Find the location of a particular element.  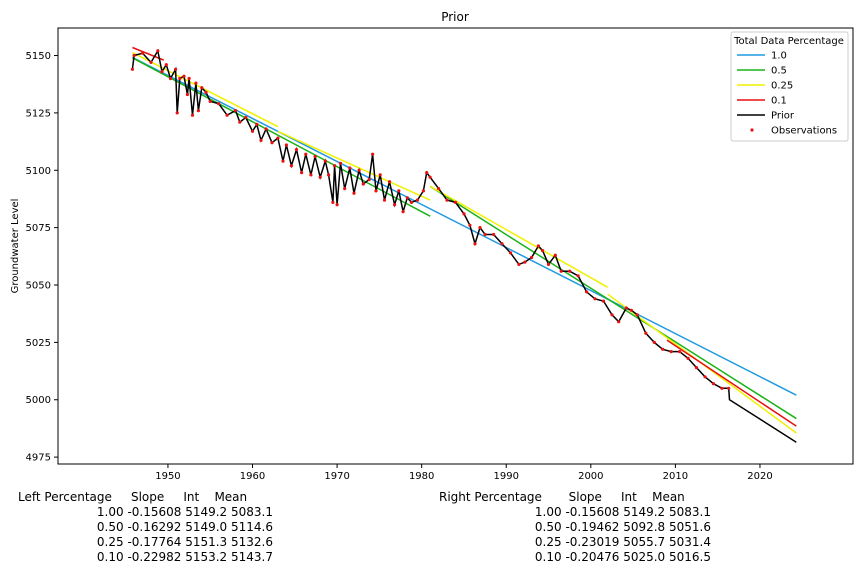

y-tick-label: 5100 is located at coordinates (38, 171).